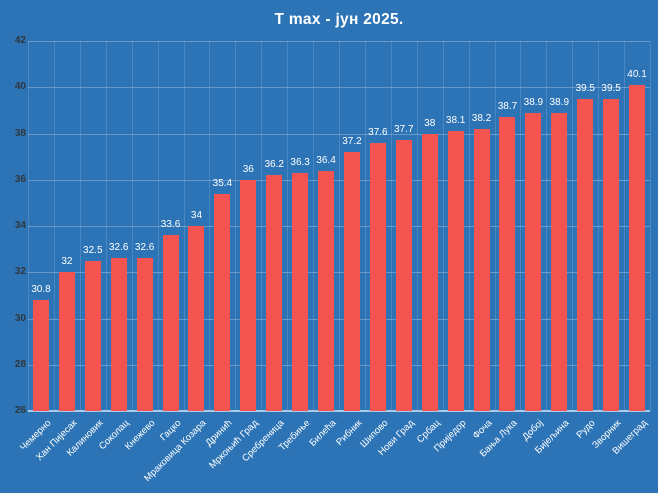  I want to click on y-tick-label: 42, so click(20, 40).